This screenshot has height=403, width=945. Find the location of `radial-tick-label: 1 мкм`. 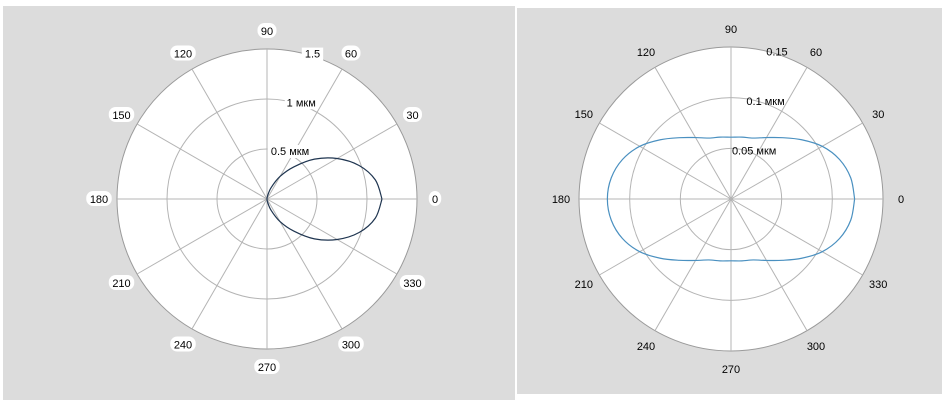

radial-tick-label: 1 мкм is located at coordinates (301, 103).